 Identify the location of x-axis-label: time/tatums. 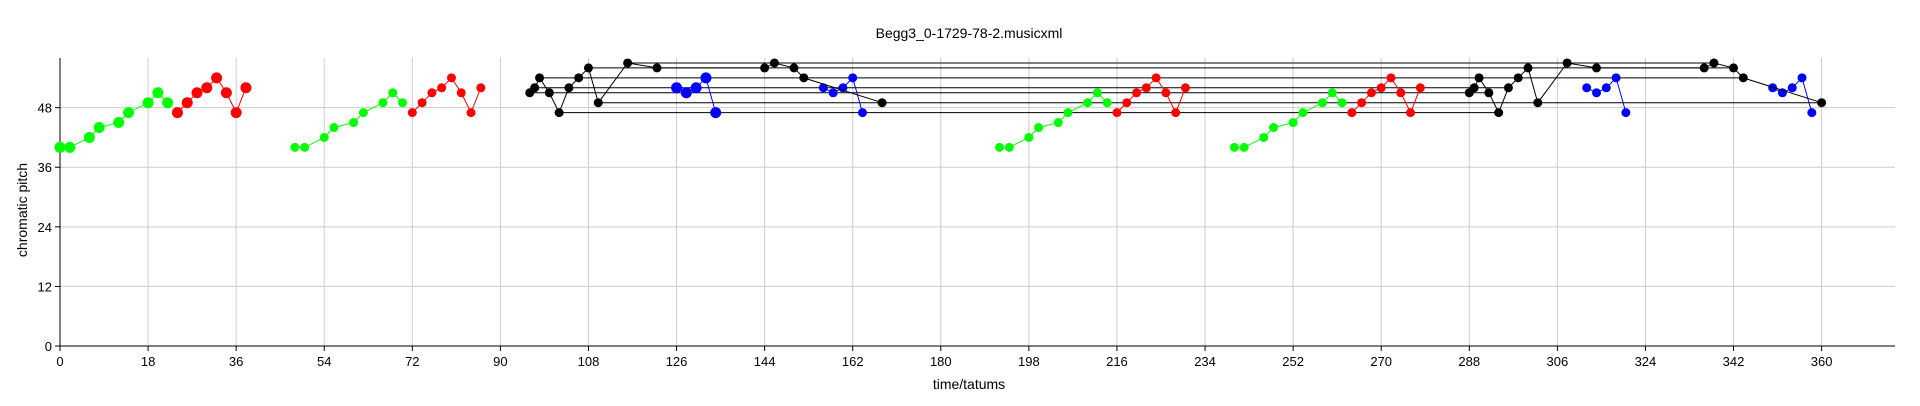
(969, 384).